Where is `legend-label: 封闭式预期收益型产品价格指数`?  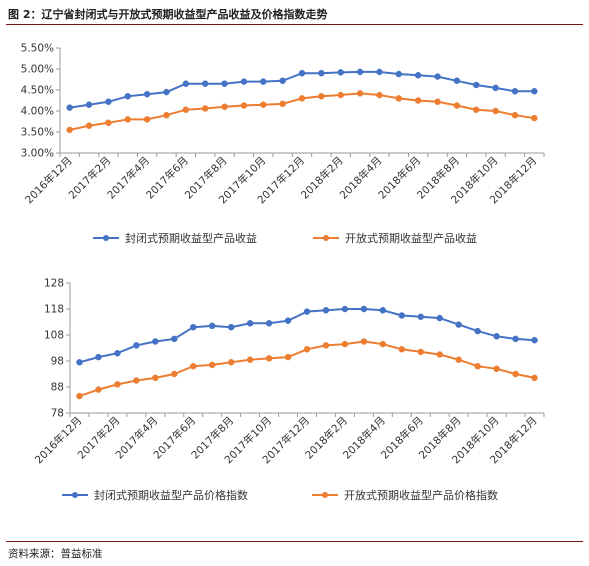 legend-label: 封闭式预期收益型产品价格指数 is located at coordinates (171, 495).